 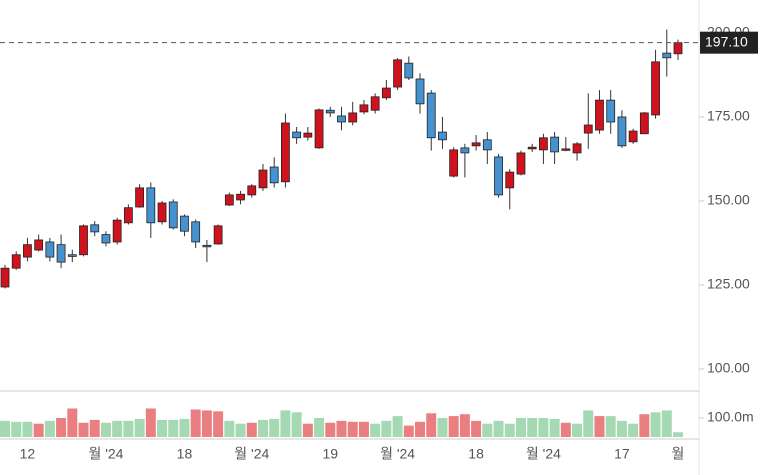 I want to click on last-price-label: 197.10, so click(x=726, y=41).